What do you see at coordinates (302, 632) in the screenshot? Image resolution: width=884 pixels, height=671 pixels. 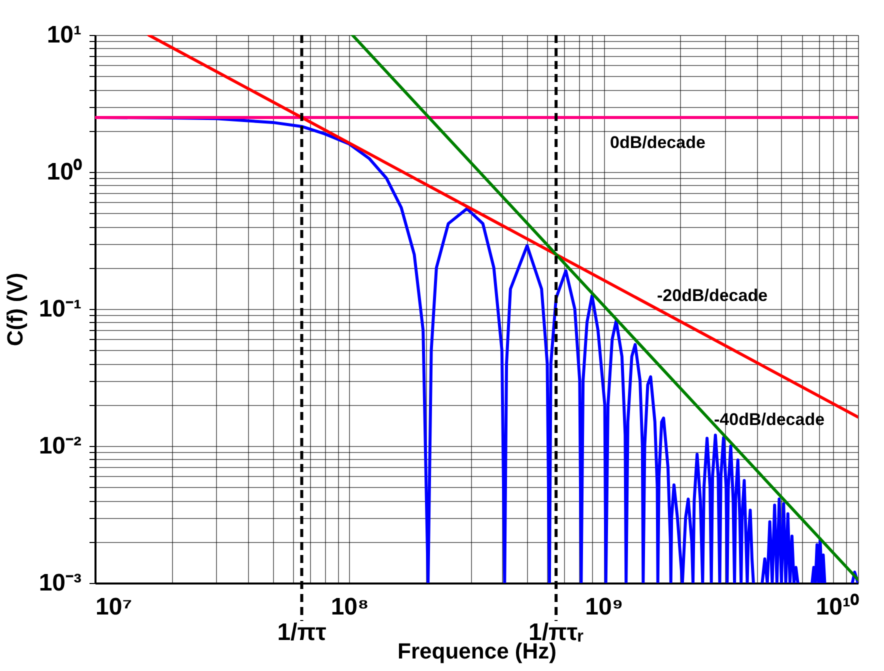 I see `ref-line-label: 1/πτ` at bounding box center [302, 632].